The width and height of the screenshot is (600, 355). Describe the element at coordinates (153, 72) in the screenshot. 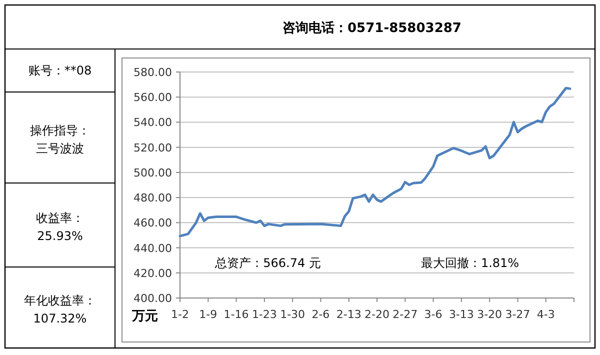

I see `y-tick-label: 580.00` at that location.